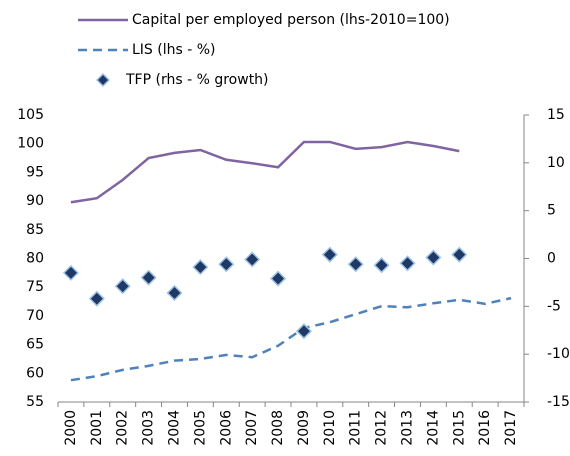  I want to click on y2-tick-label: 5, so click(551, 211).